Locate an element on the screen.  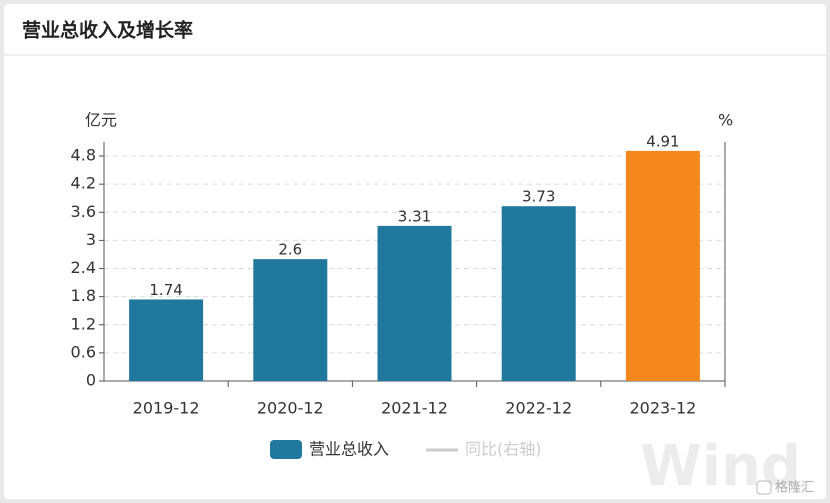
y2-axis-label: % is located at coordinates (725, 120).